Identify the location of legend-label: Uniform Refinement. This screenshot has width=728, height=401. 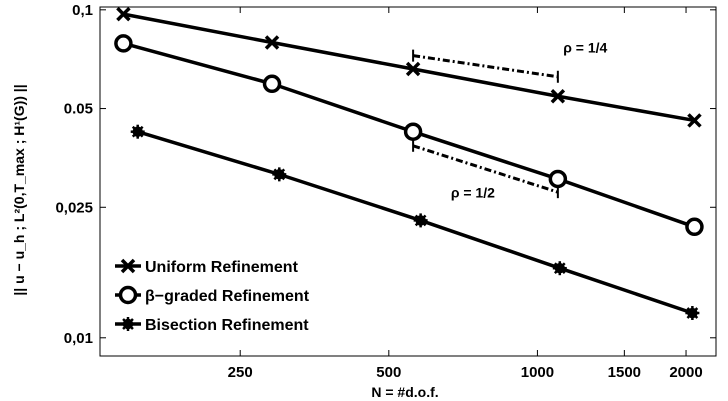
(222, 267).